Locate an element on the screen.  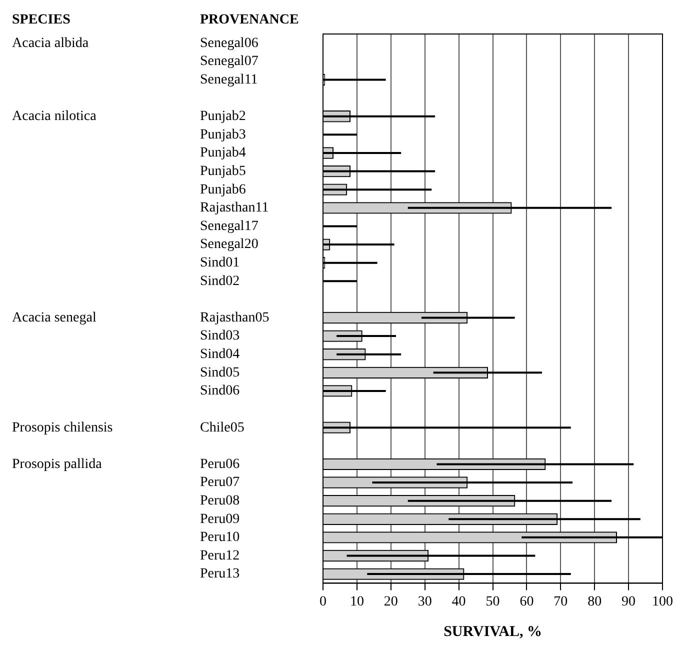
y-tick-label: Senegal20 is located at coordinates (229, 244).